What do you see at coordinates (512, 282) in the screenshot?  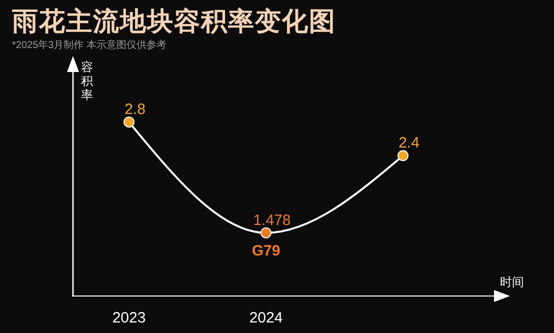 I see `x-axis-title: 时间` at bounding box center [512, 282].